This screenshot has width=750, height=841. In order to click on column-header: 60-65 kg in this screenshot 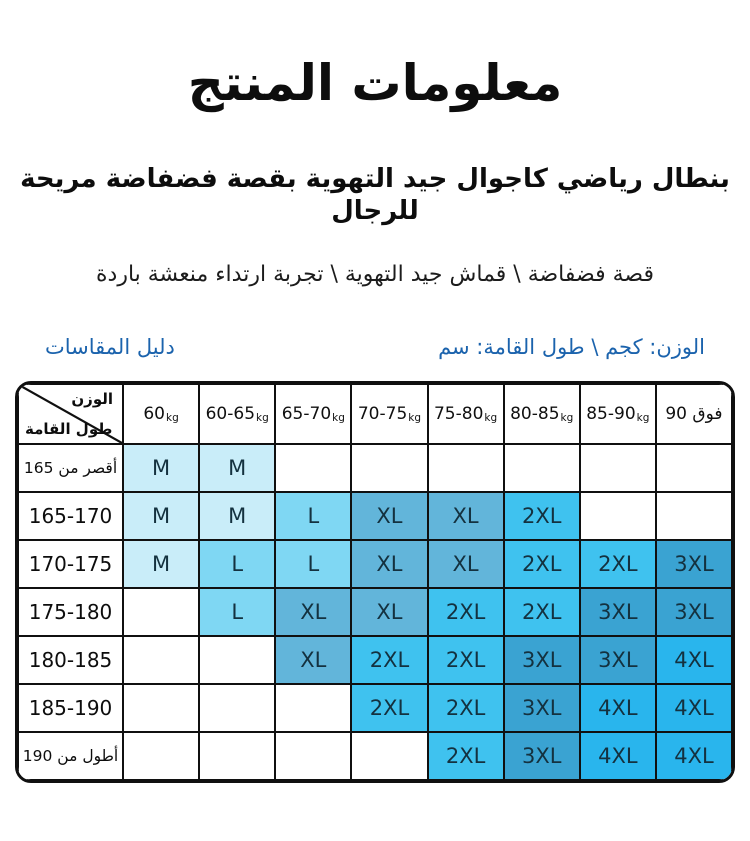, I will do `click(237, 414)`.